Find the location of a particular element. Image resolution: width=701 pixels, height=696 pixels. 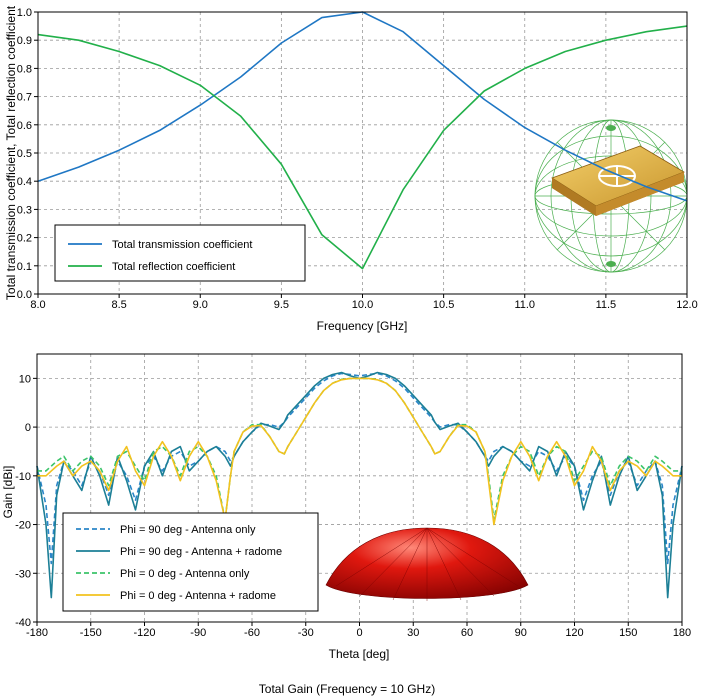

x-tick-label: 11.5 is located at coordinates (606, 305).